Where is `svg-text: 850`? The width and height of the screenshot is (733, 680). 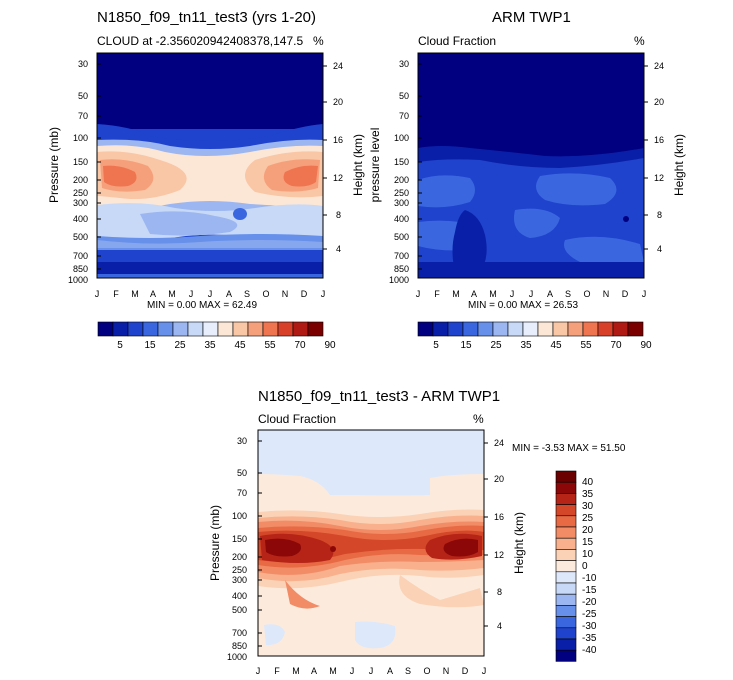
svg-text: 850 is located at coordinates (239, 646).